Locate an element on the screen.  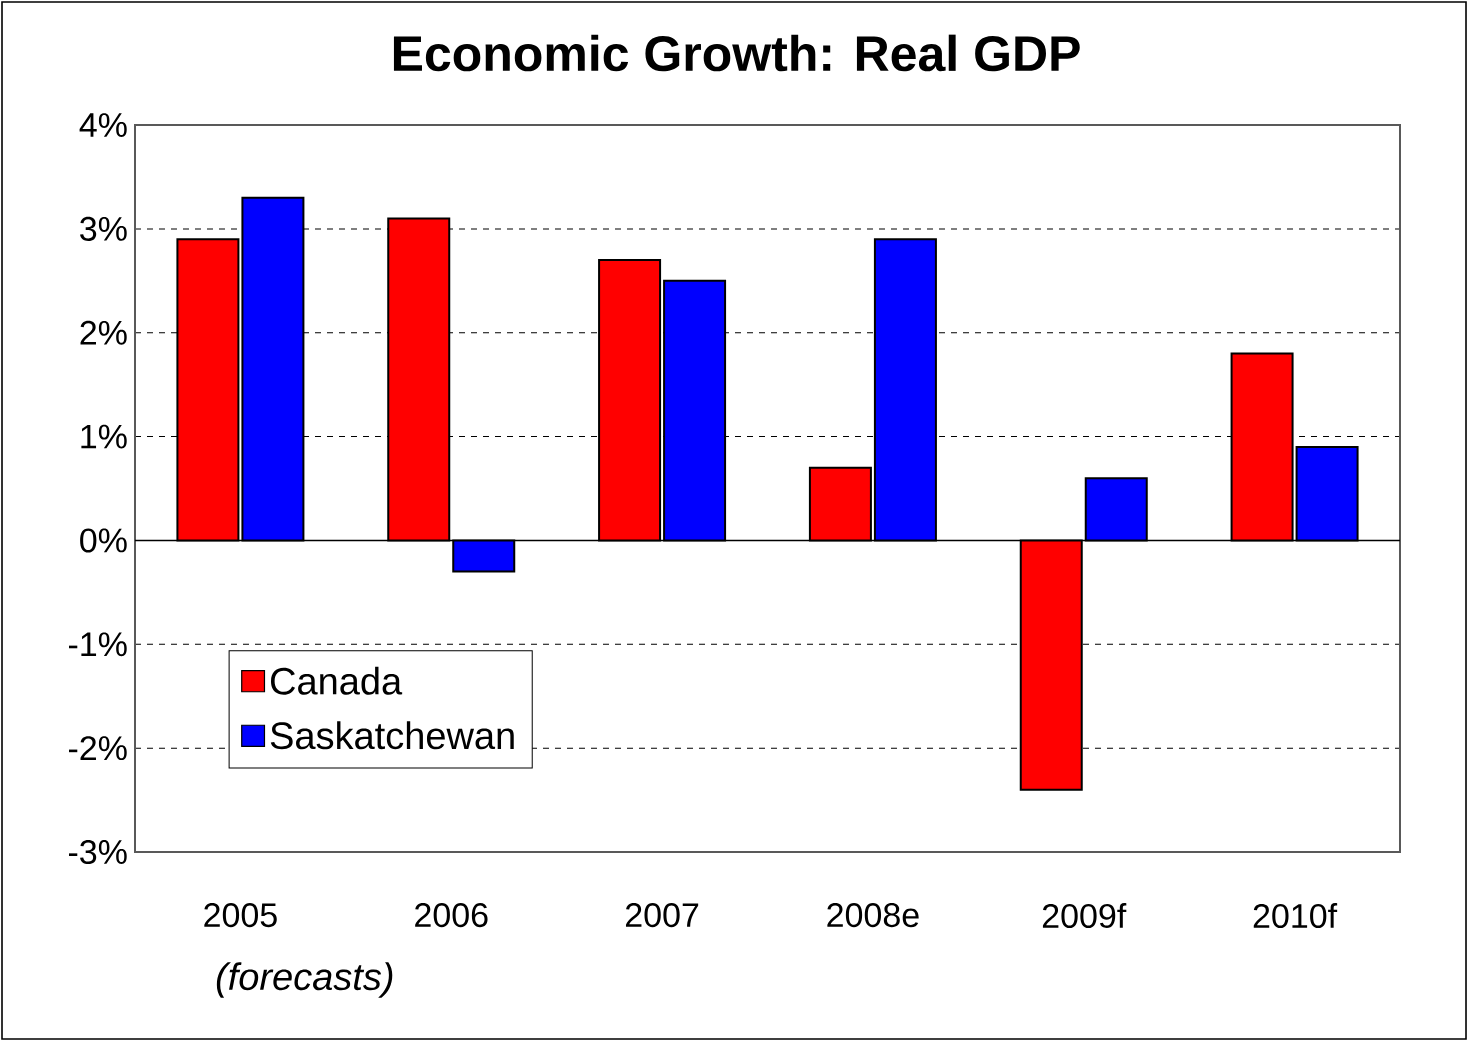
y-tick-label: 2% is located at coordinates (103, 332).